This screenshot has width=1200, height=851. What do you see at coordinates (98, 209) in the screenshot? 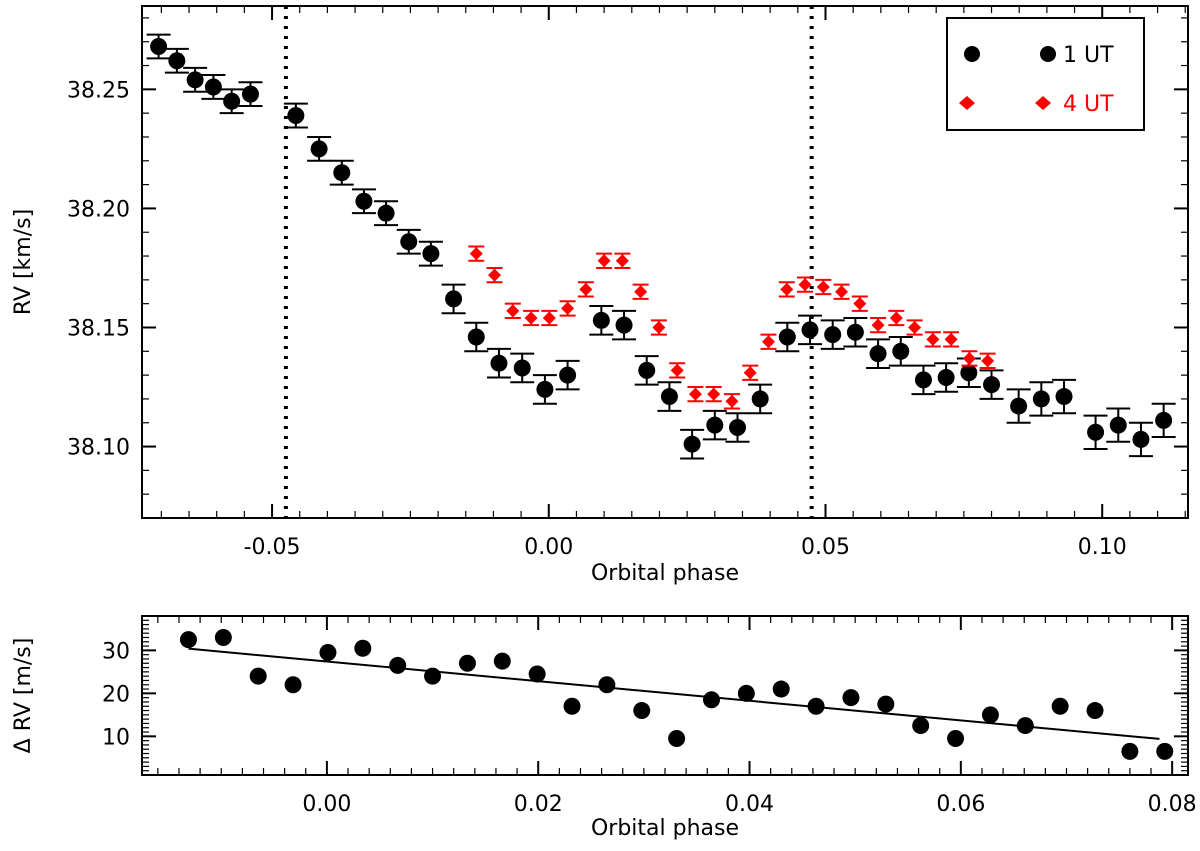
I see `y-tick-label: 38.20` at bounding box center [98, 209].